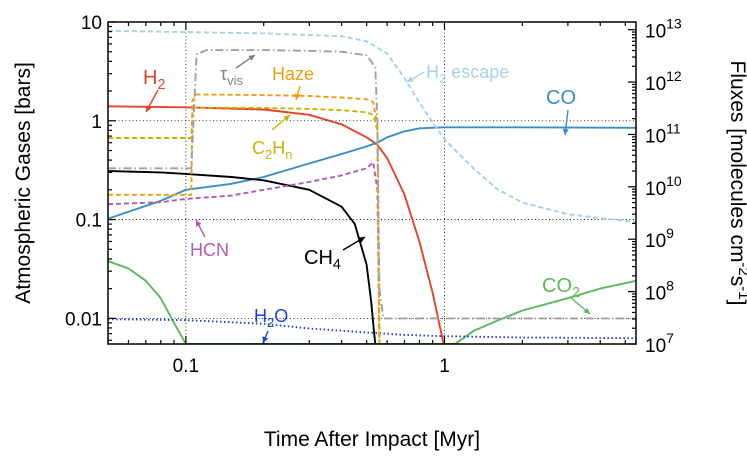 The image size is (747, 463). Describe the element at coordinates (322, 260) in the screenshot. I see `annotation-ch4: CH4` at that location.